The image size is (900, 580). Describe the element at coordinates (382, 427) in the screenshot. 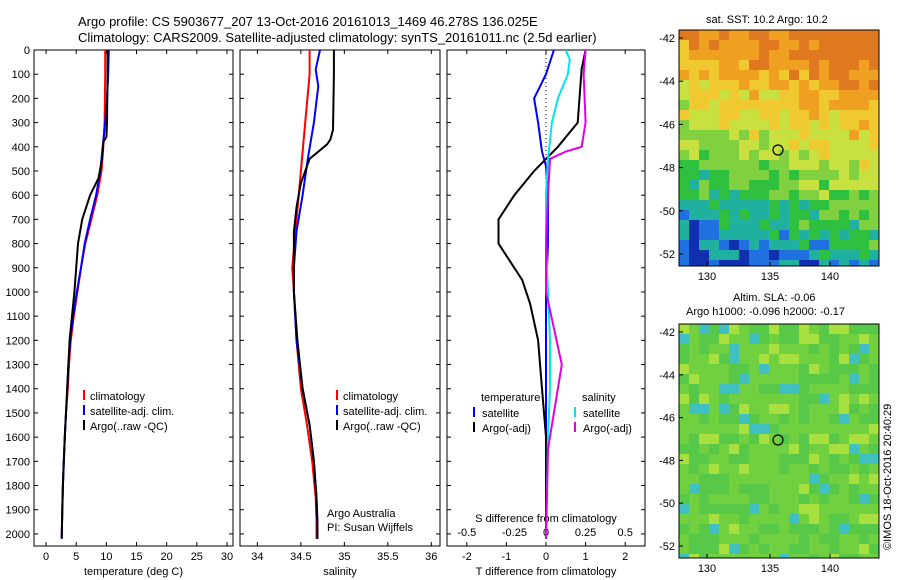

I see `legend-label: Argo(..raw -QC)` at that location.